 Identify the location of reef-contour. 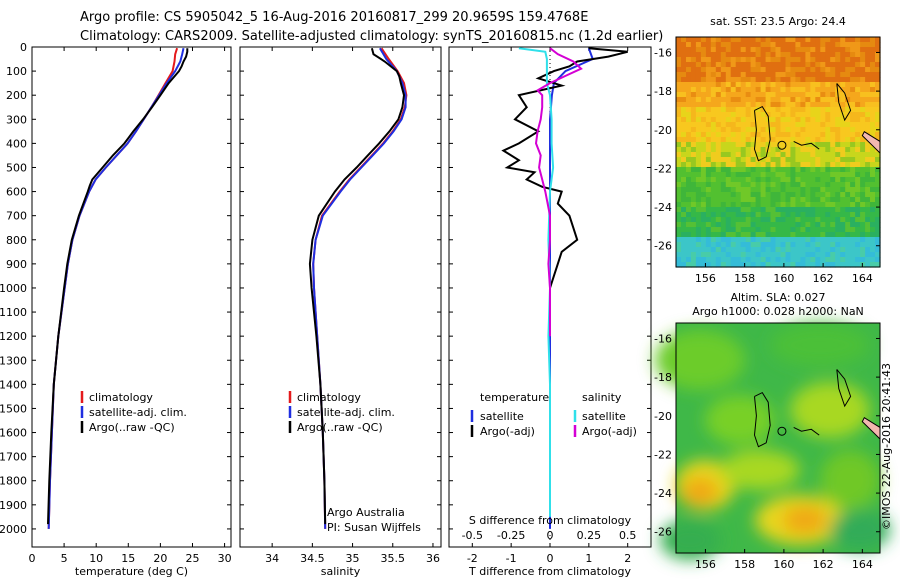
(806, 145).